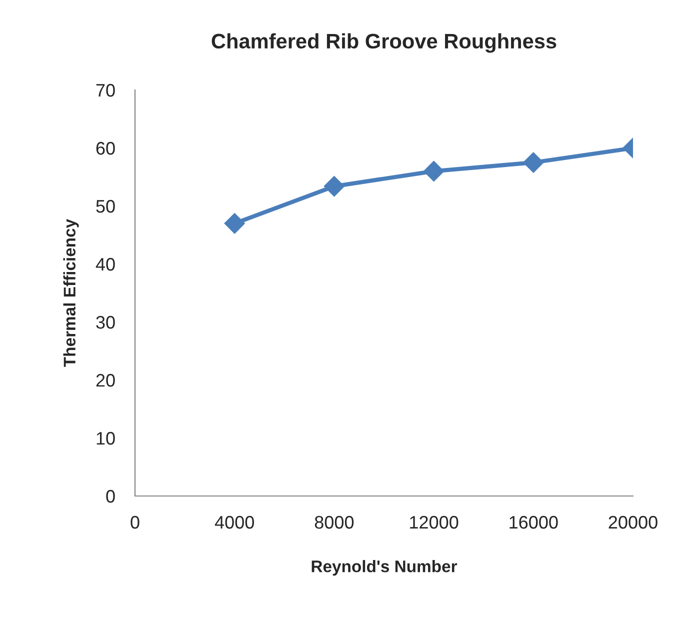  I want to click on y-tick-label: 0, so click(110, 496).